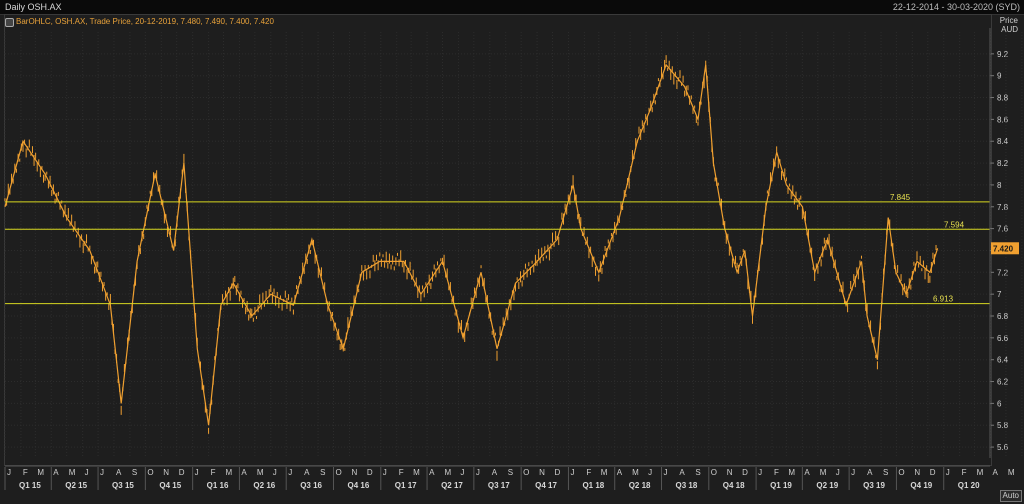 This screenshot has height=504, width=1024. Describe the element at coordinates (264, 485) in the screenshot. I see `x-quarter-label: Q2 16` at that location.